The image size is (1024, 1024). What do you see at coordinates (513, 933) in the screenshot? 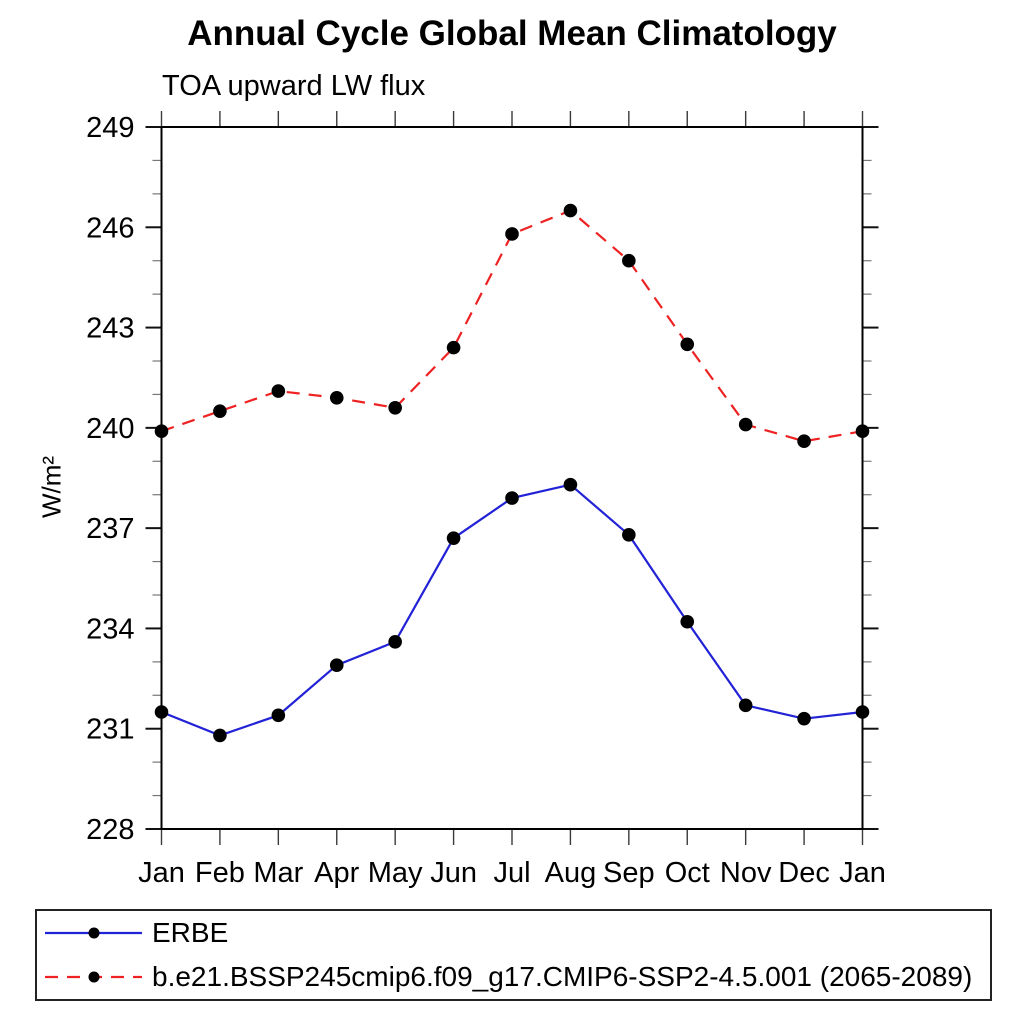
I see `legend-item-erbe: ERBE` at bounding box center [513, 933].